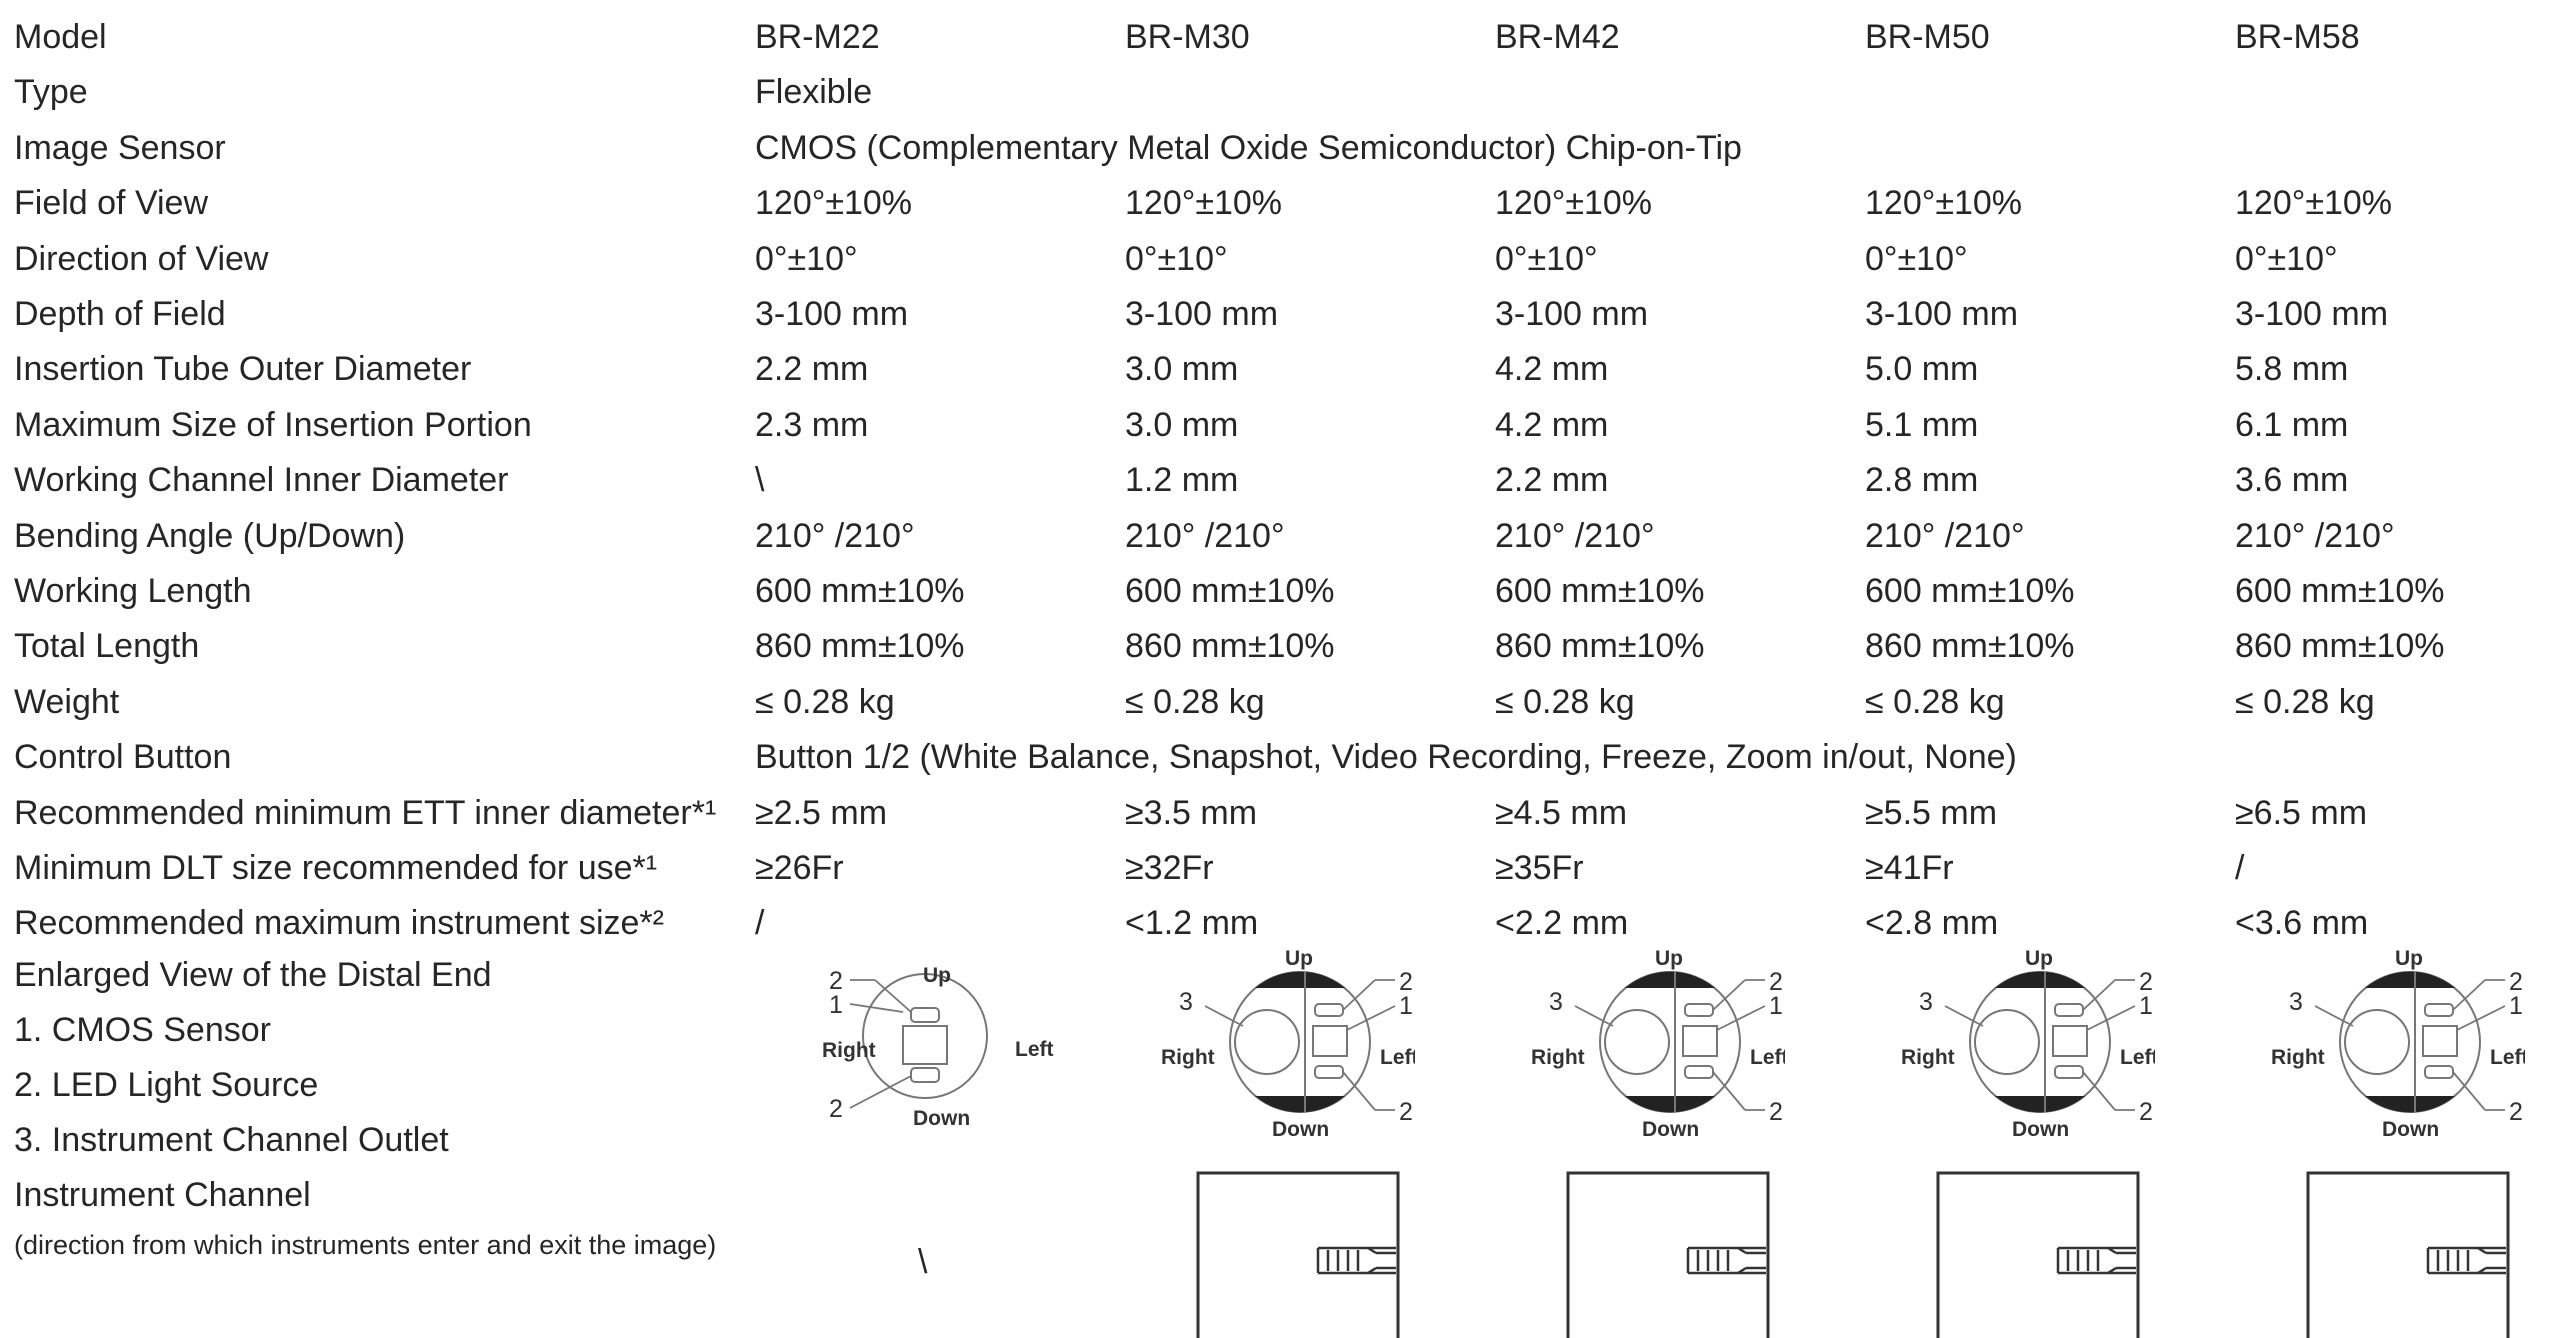  I want to click on cell-bending-angle-up-down-br-m50: 210° /210°, so click(1945, 536).